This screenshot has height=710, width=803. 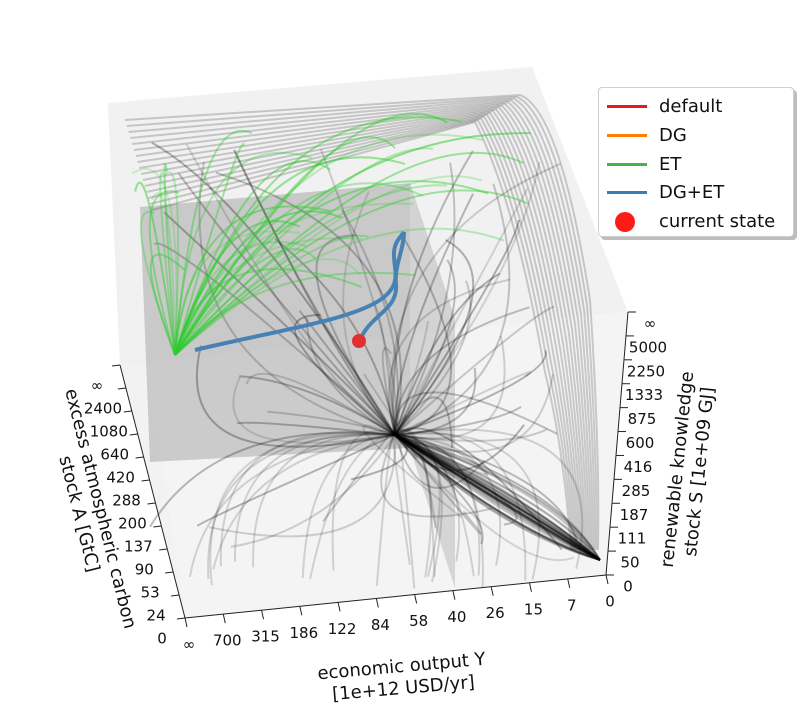 I want to click on z-axis-tick-label: 2400, so click(x=103, y=409).